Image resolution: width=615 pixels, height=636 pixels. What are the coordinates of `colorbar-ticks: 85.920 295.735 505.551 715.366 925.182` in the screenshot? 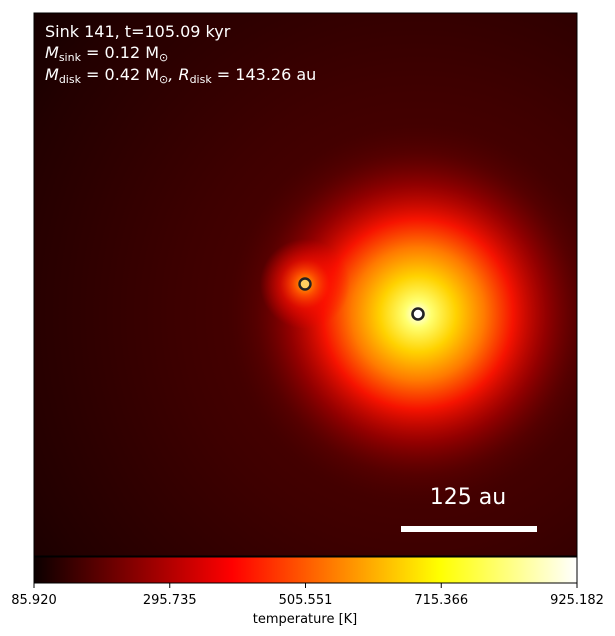 It's located at (307, 595).